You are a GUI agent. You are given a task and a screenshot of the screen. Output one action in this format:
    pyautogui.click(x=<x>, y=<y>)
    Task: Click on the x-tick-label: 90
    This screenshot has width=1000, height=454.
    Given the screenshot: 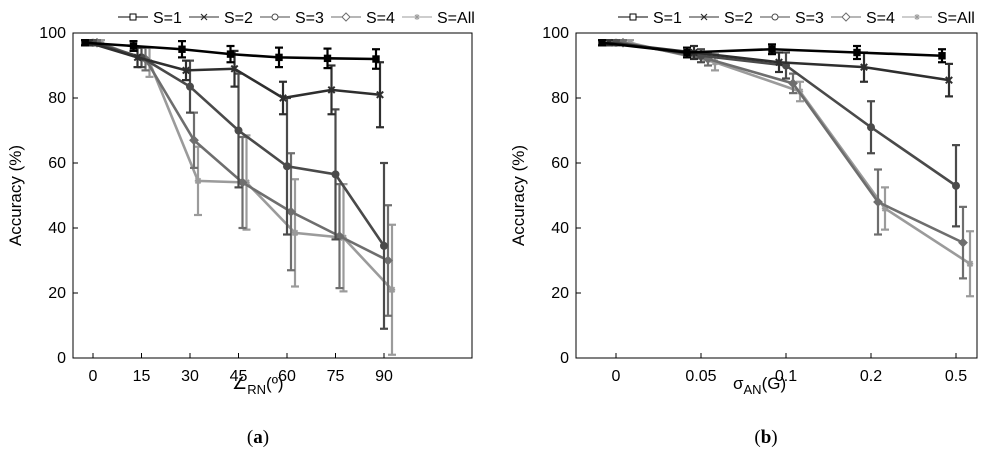 What is the action you would take?
    pyautogui.click(x=384, y=376)
    